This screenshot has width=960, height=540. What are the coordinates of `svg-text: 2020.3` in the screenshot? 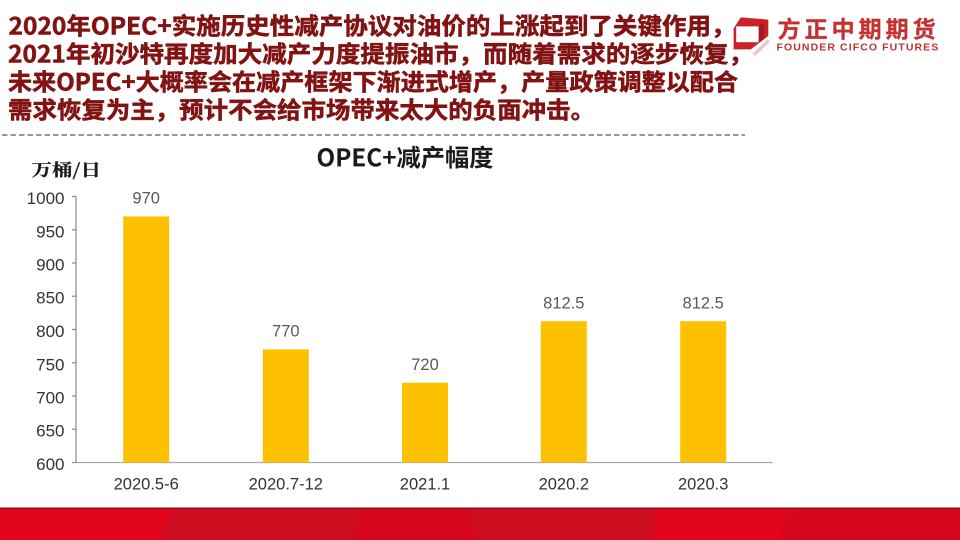 It's located at (703, 485).